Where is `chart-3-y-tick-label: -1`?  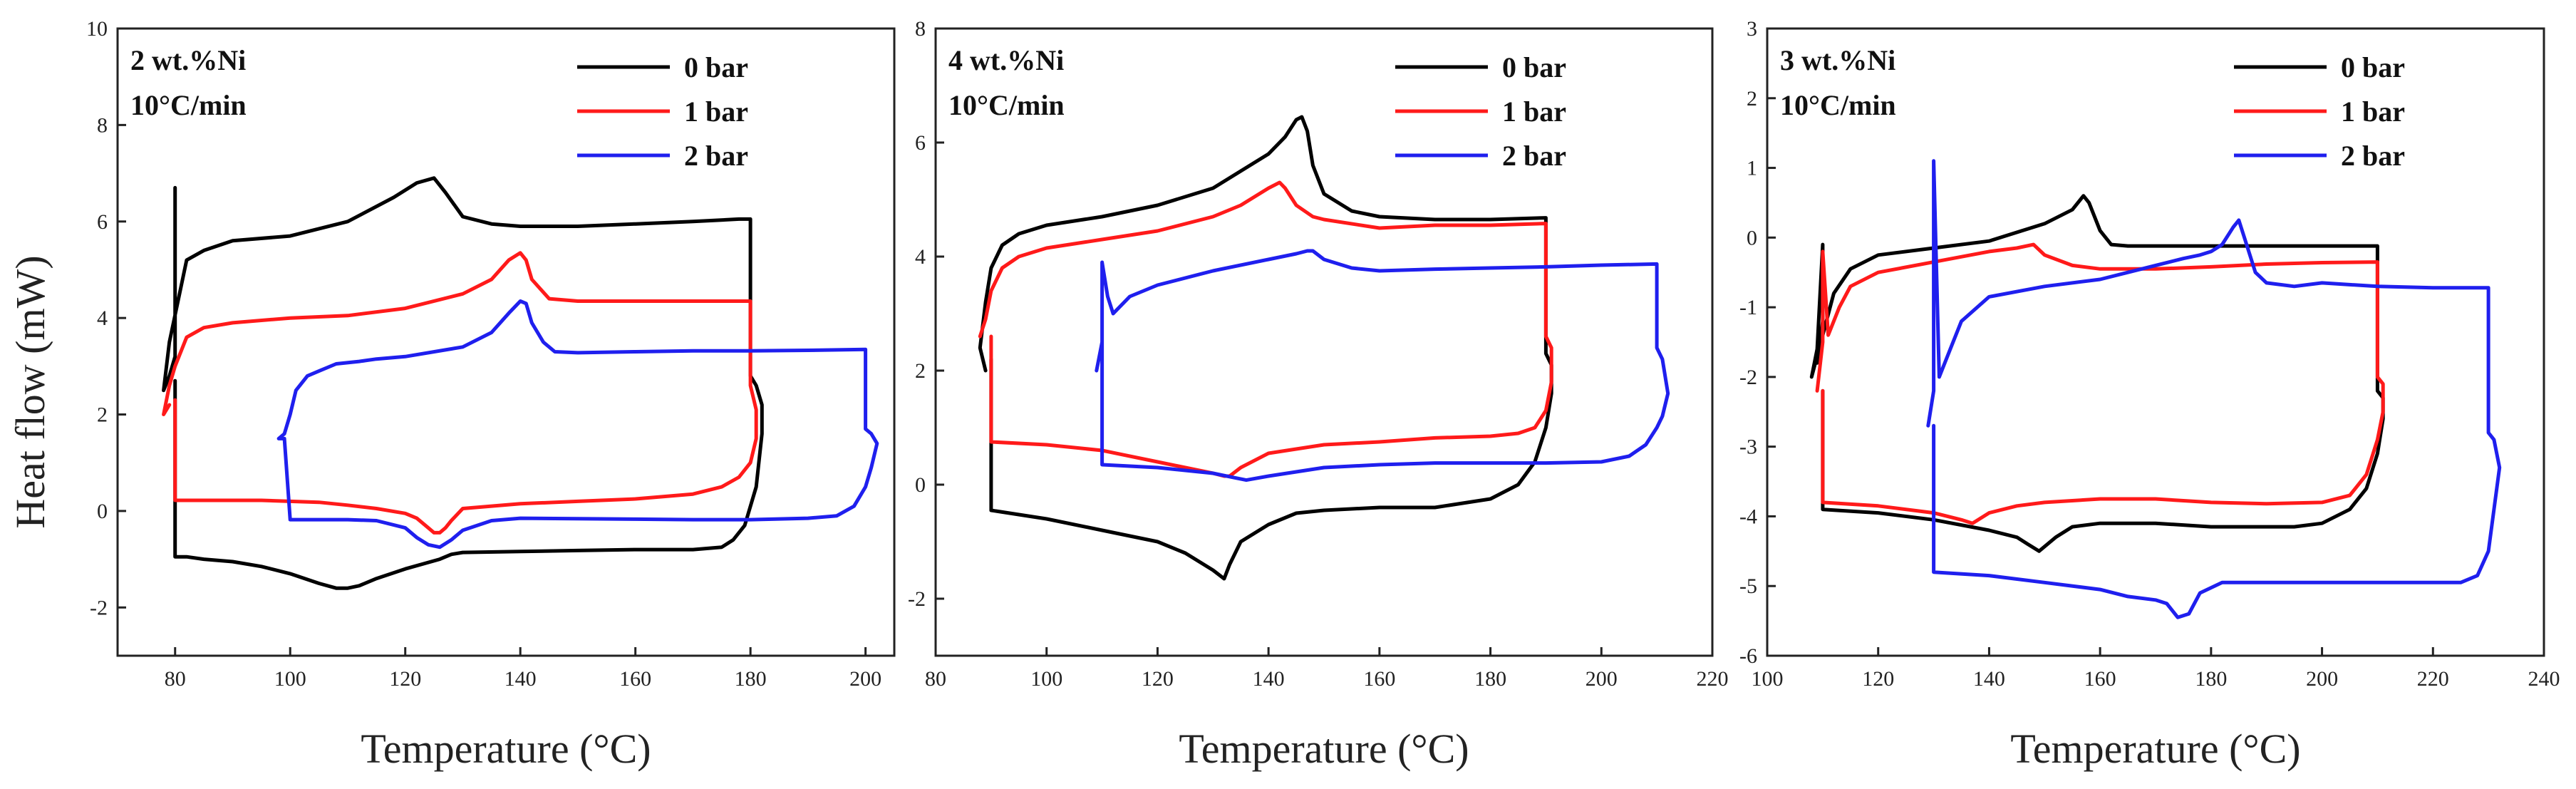
chart-3-y-tick-label: -1 is located at coordinates (1748, 307).